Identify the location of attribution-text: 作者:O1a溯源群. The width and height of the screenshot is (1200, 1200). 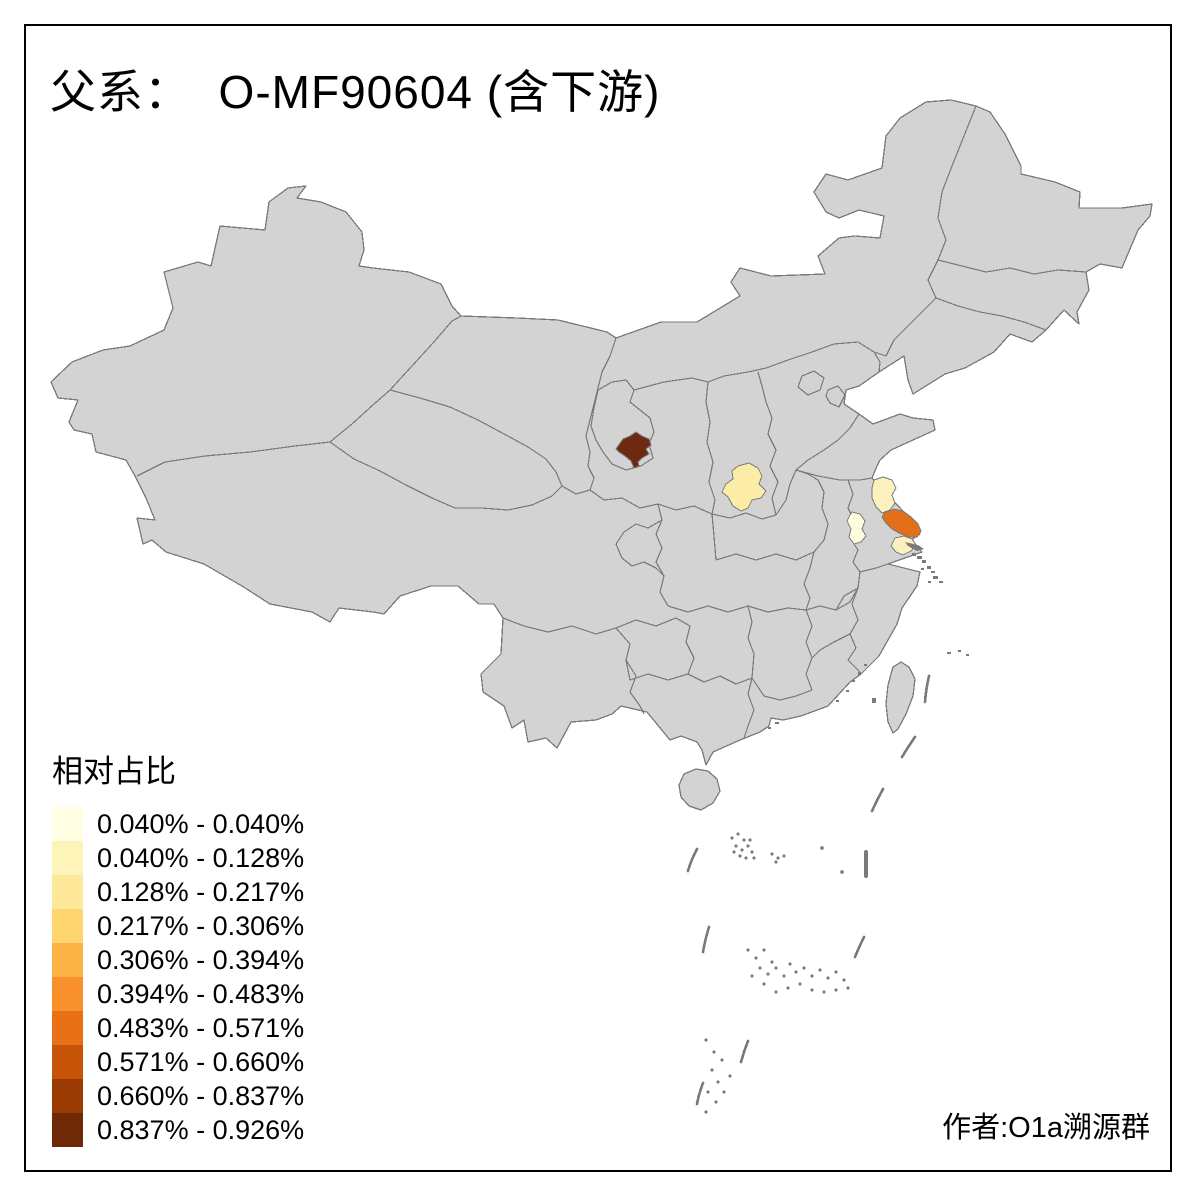
(1046, 1128).